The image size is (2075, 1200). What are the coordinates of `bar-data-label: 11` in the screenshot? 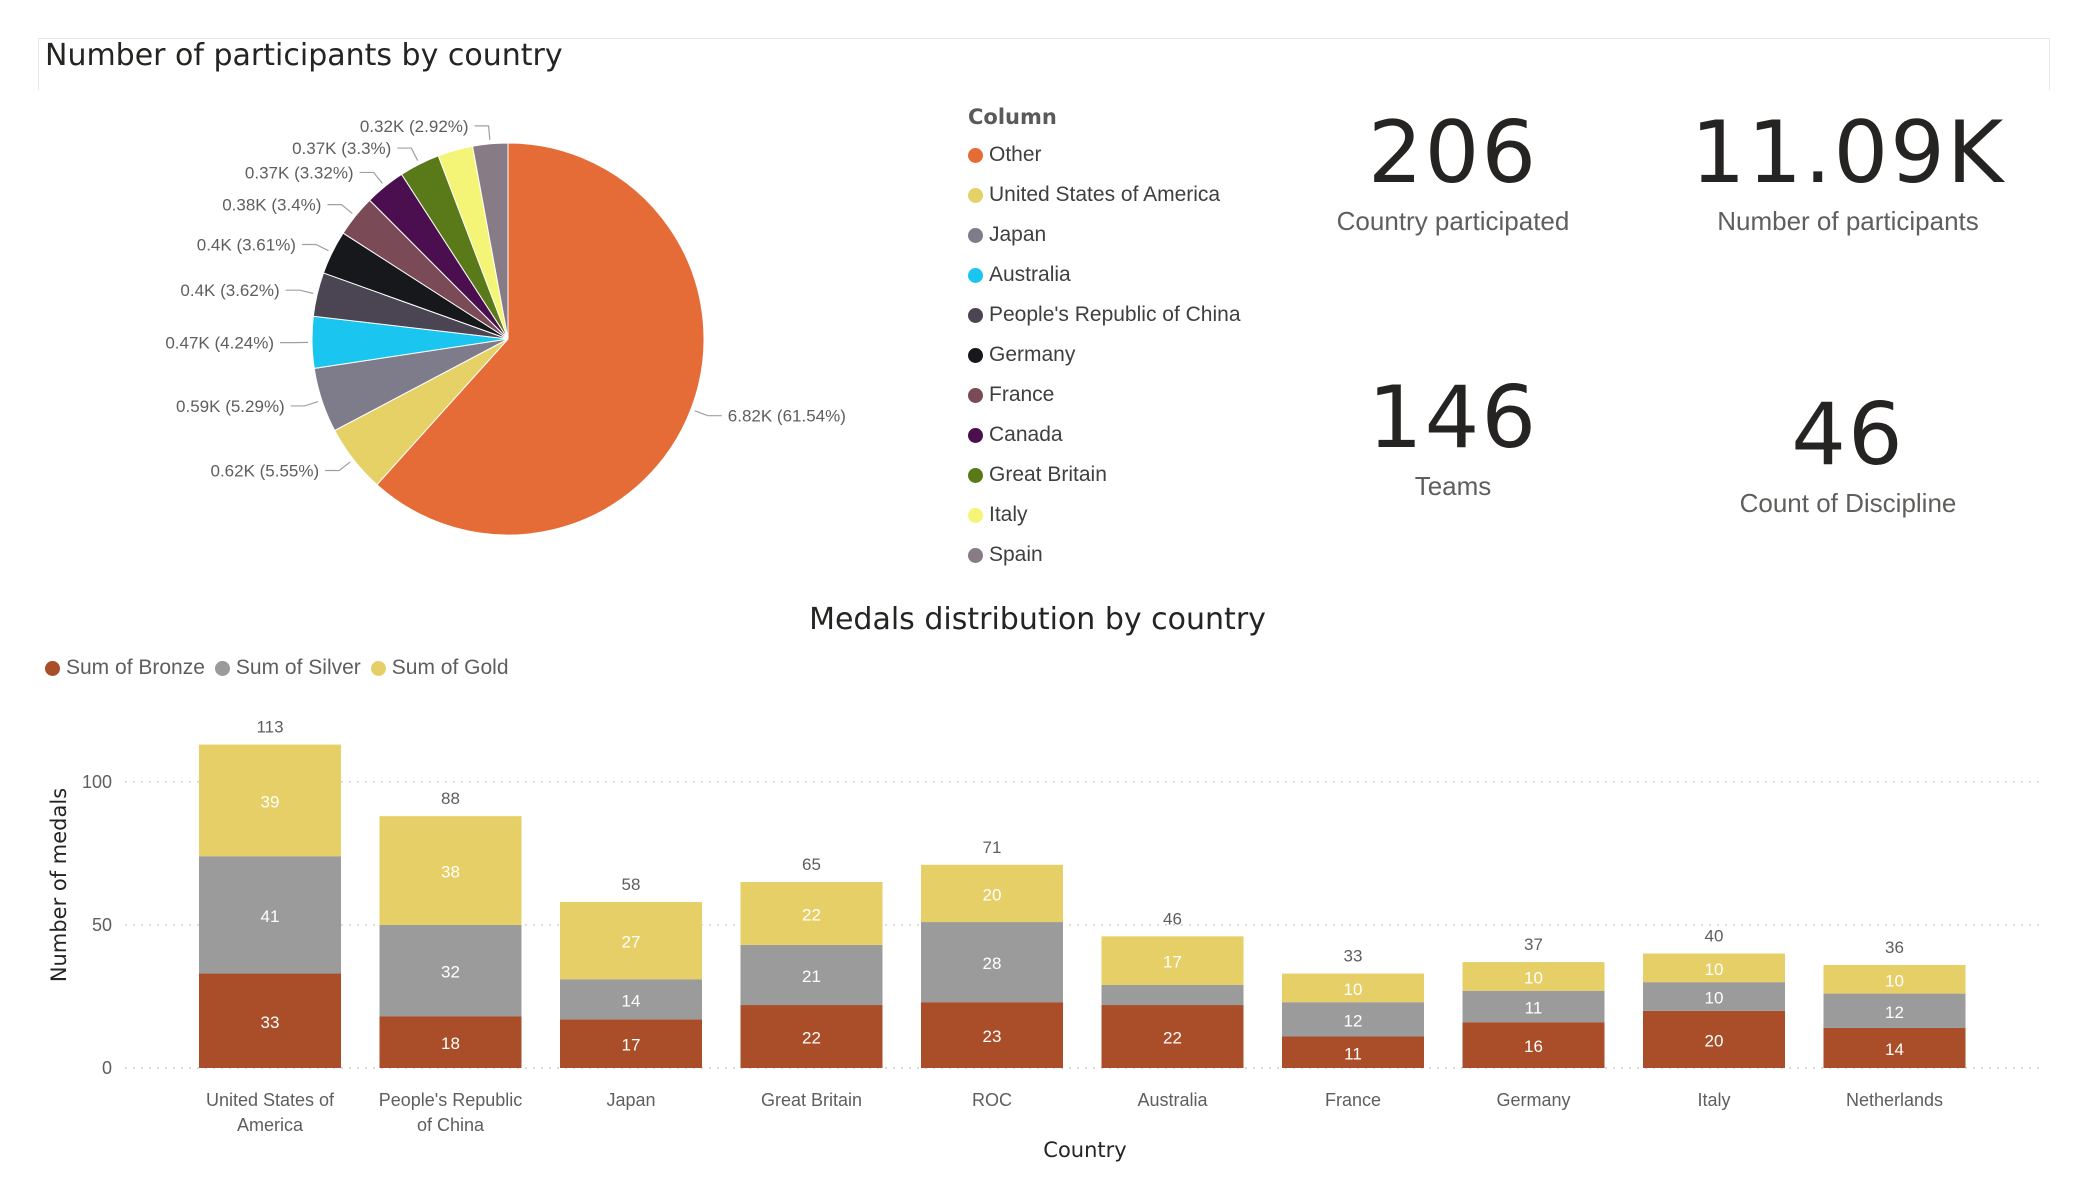 It's located at (1534, 1007).